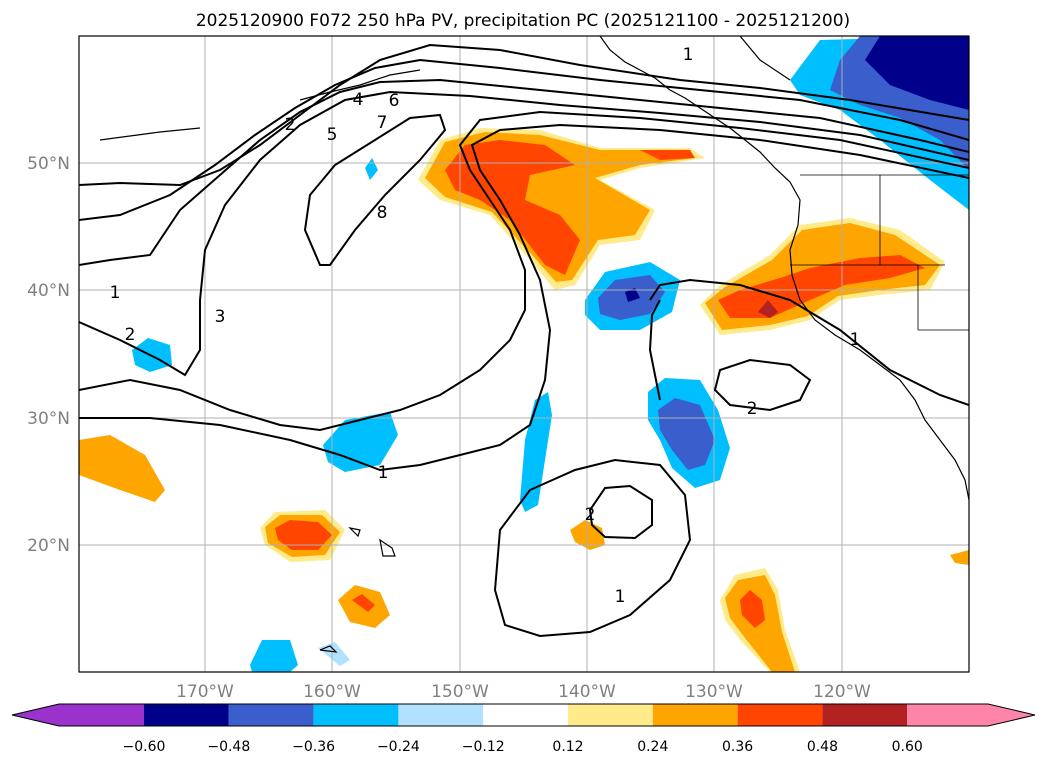 Image resolution: width=1047 pixels, height=765 pixels. Describe the element at coordinates (879, 252) in the screenshot. I see `borders` at that location.